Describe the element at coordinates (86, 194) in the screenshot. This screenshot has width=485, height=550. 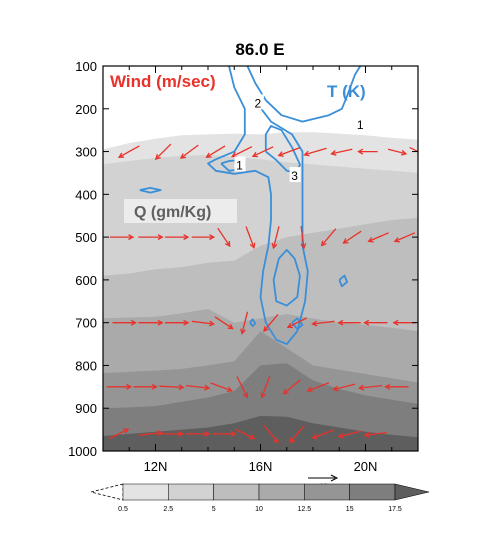
I see `y-tick-label: 400` at that location.